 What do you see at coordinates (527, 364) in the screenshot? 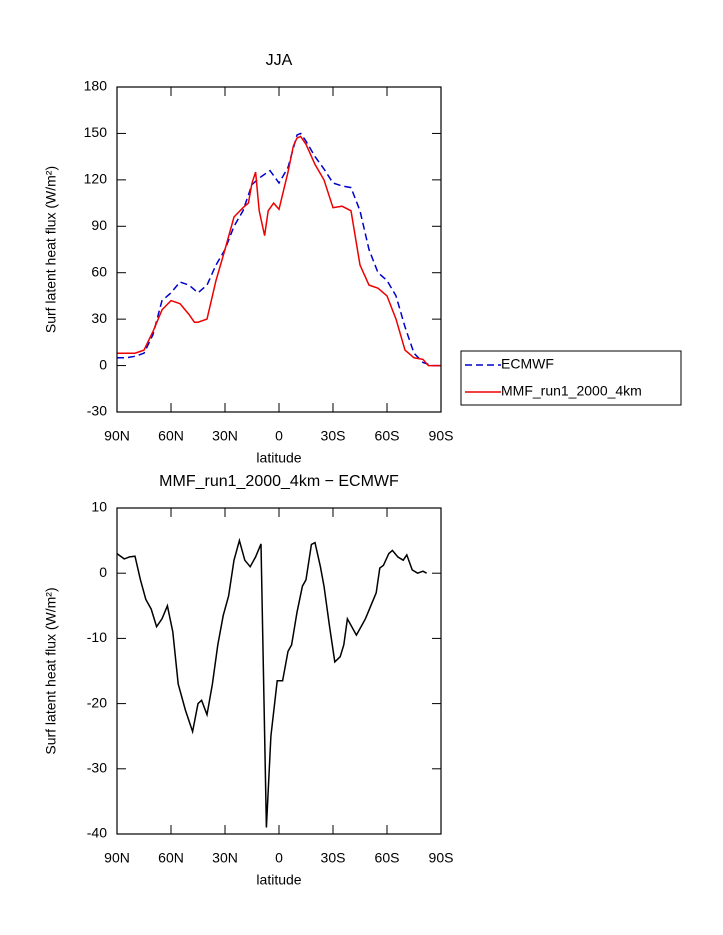
I see `legend-label: ECMWF` at bounding box center [527, 364].